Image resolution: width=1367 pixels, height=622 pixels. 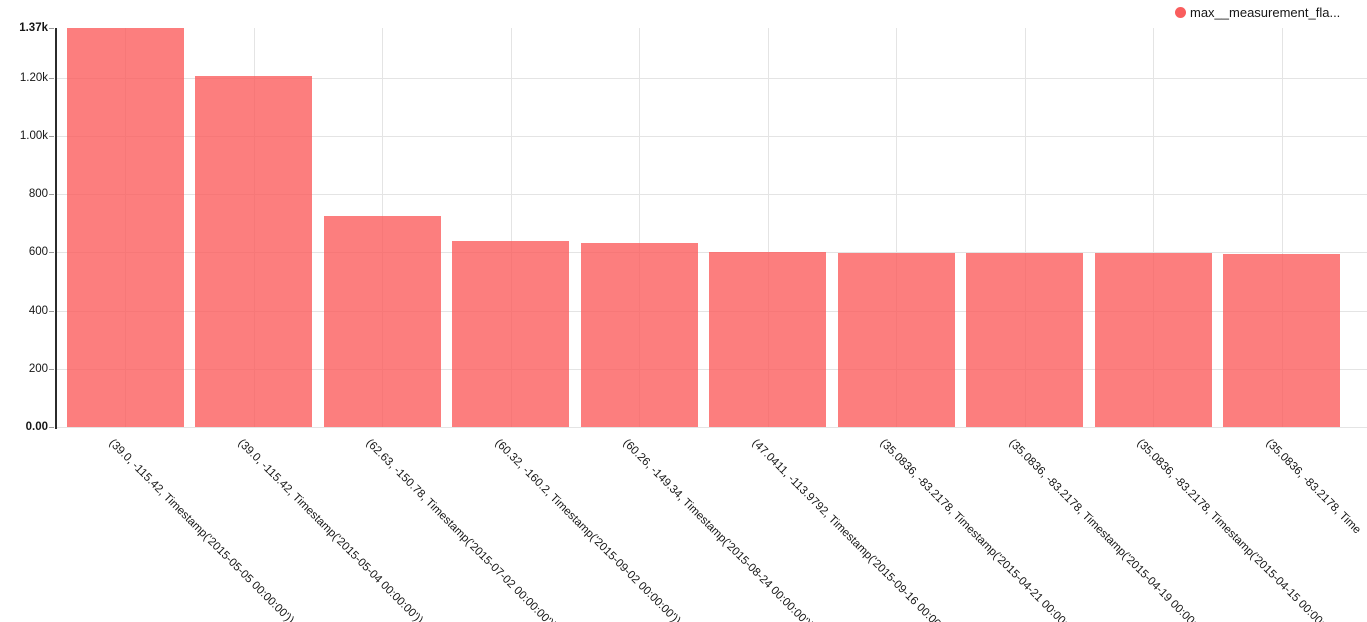 I want to click on y-tick-label: 1.37k, so click(x=33, y=28).